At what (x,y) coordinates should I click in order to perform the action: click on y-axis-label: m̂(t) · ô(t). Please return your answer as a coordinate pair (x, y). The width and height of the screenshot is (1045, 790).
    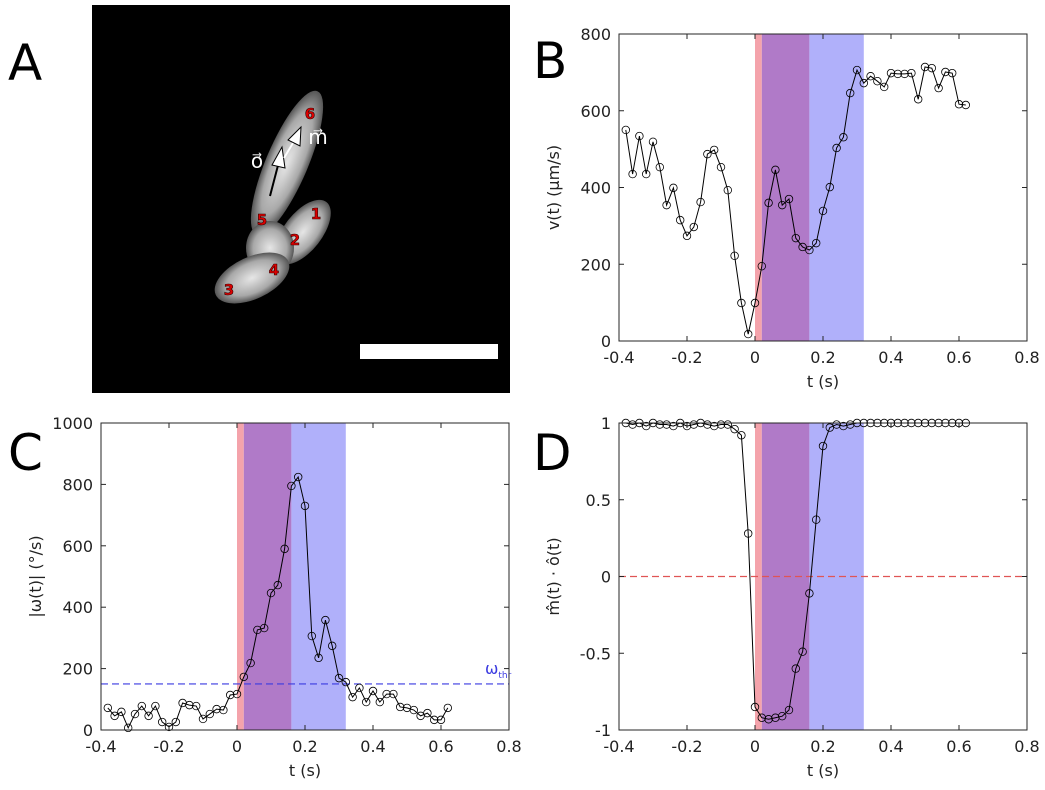
    Looking at the image, I should click on (553, 576).